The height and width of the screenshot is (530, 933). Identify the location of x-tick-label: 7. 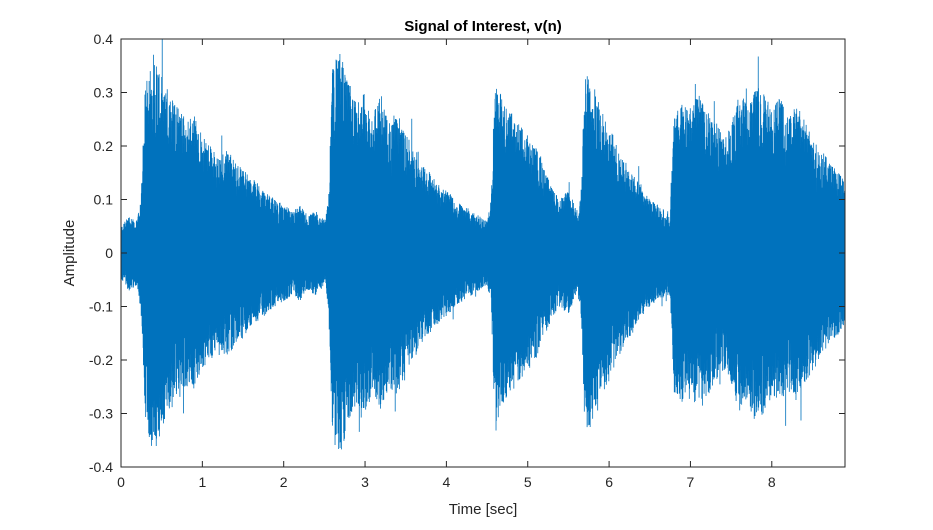
(691, 482).